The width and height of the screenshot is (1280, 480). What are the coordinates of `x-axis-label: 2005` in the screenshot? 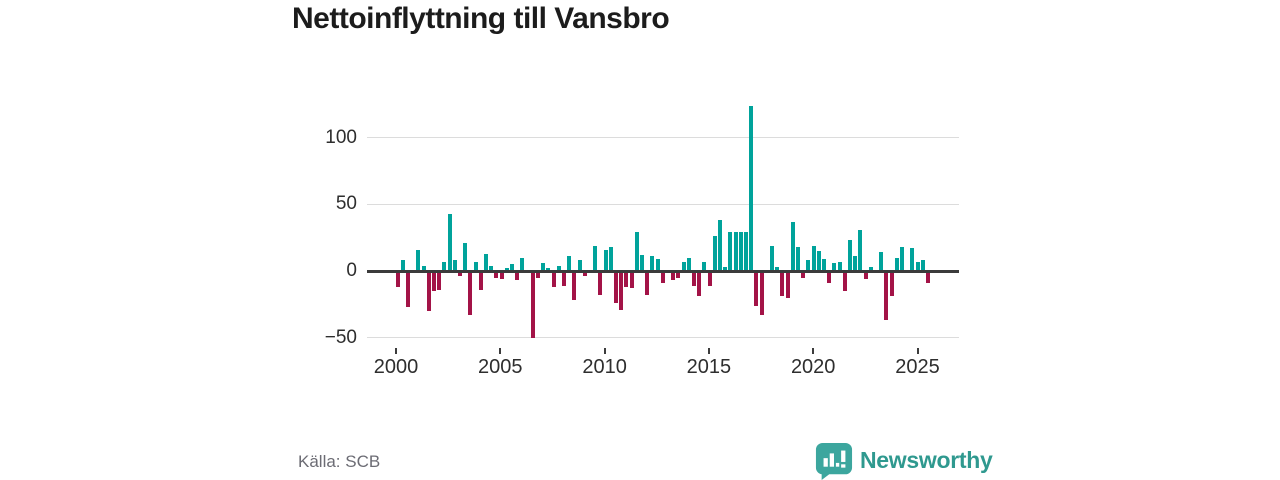 It's located at (500, 367).